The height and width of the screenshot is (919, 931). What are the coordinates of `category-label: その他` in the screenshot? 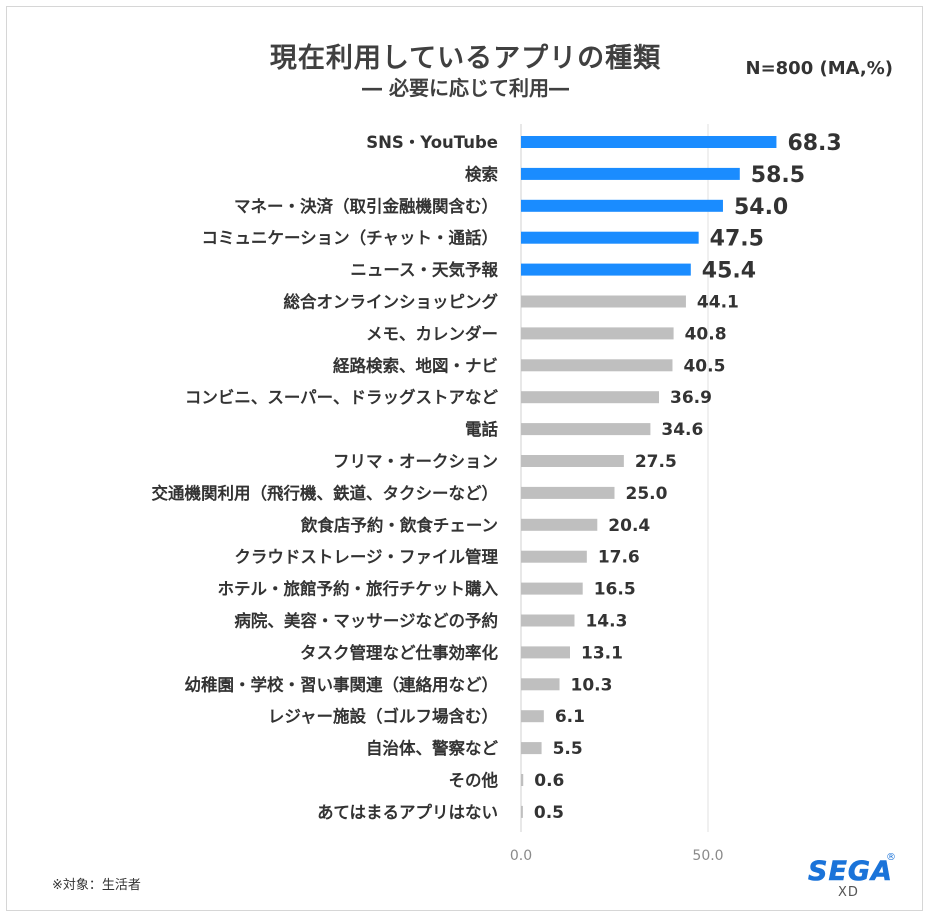 It's located at (474, 780).